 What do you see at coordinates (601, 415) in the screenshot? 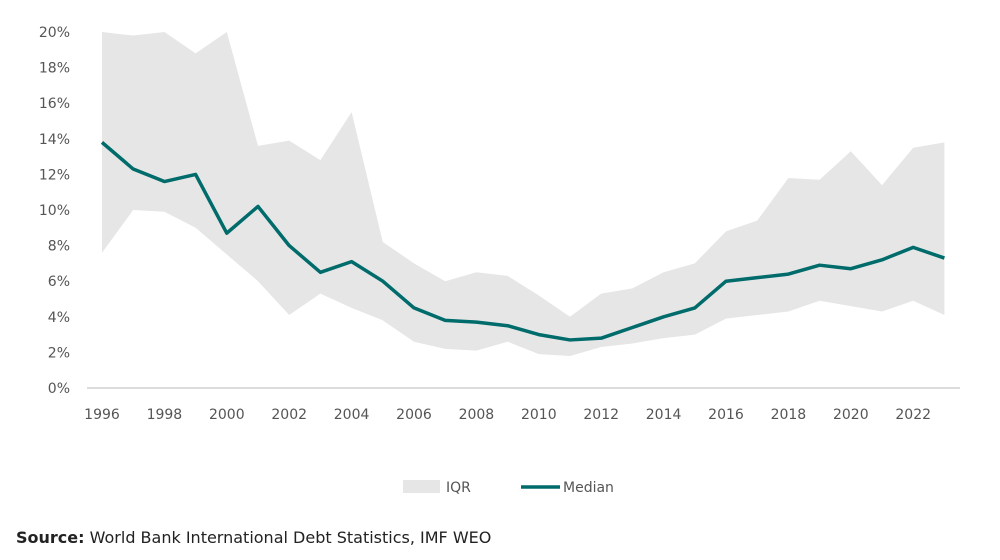
I see `x-tick-label: 2012` at bounding box center [601, 415].